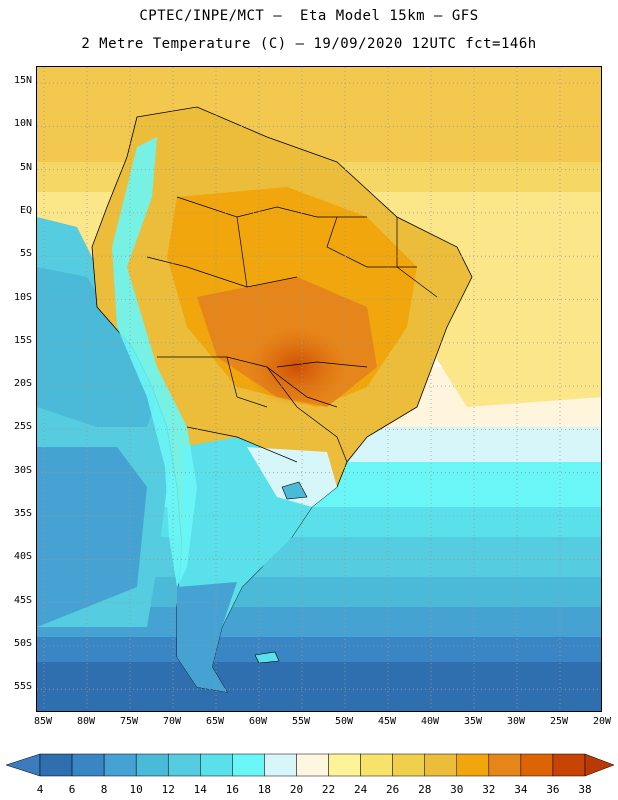 The height and width of the screenshot is (800, 618). Describe the element at coordinates (22, 297) in the screenshot. I see `lat-label-10S: 10S` at that location.